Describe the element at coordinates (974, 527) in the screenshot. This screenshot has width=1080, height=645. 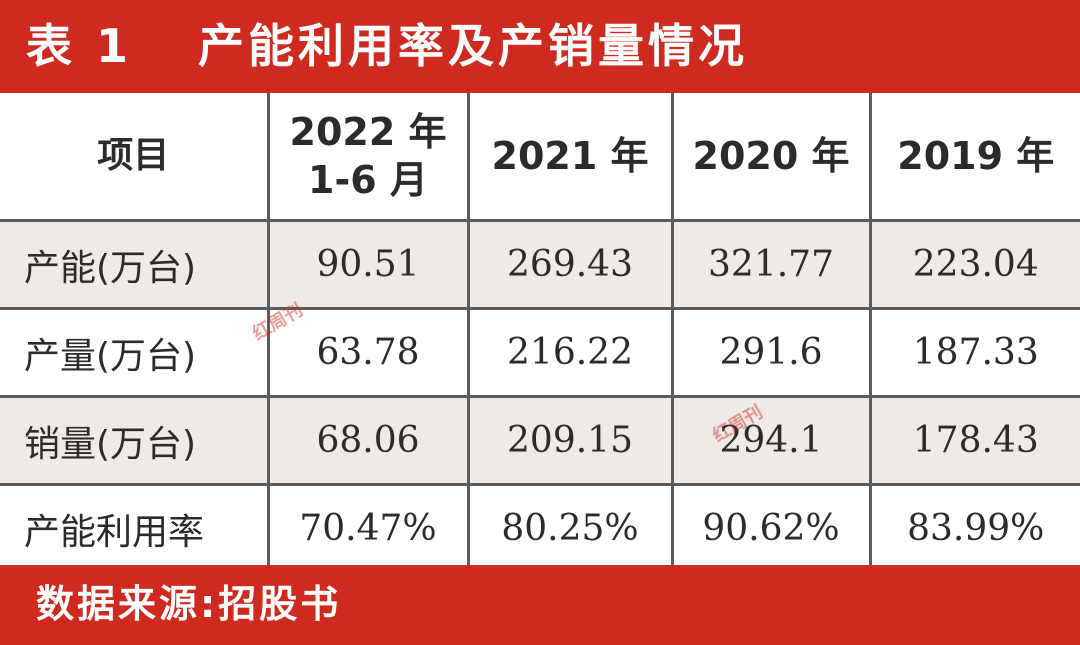
I see `table-cell: 83.99%` at that location.